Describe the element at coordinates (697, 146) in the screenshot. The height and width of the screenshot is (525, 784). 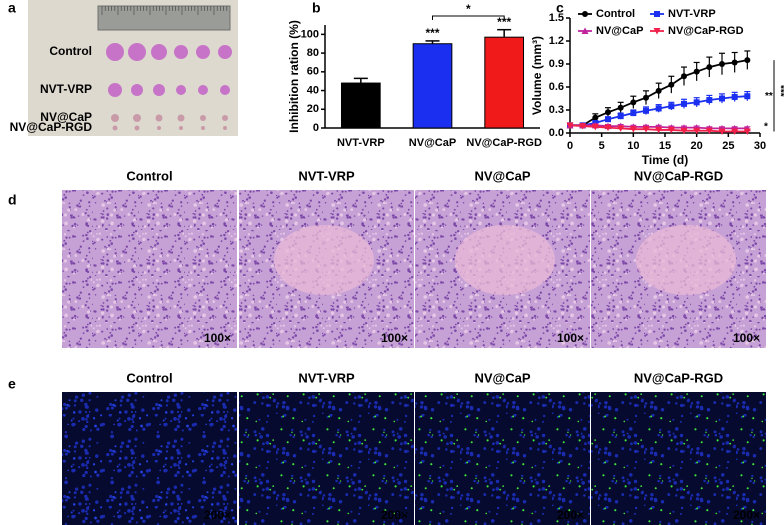
I see `x-tick-label: 20` at that location.